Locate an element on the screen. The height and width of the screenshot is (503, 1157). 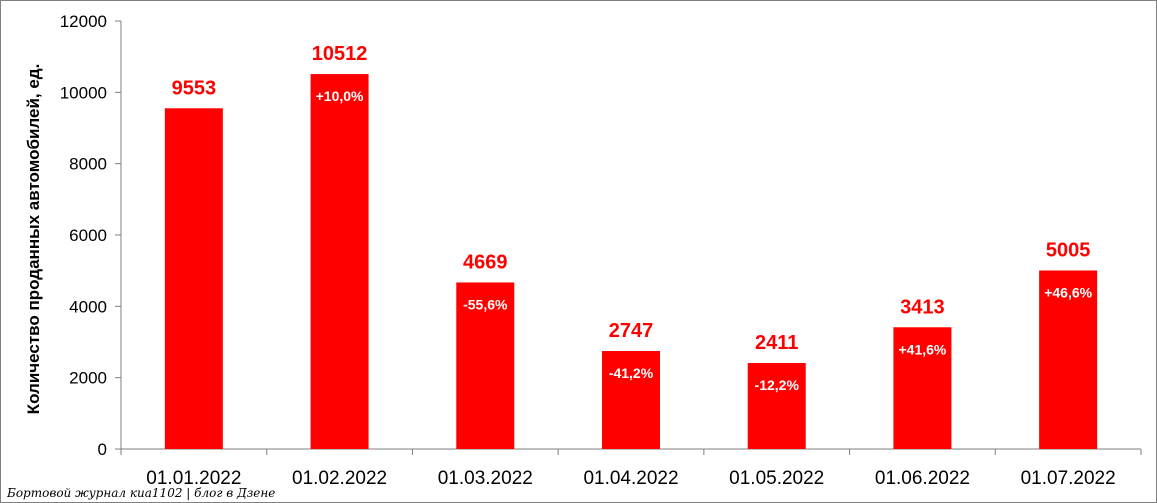
value-label: 4669 is located at coordinates (485, 262).